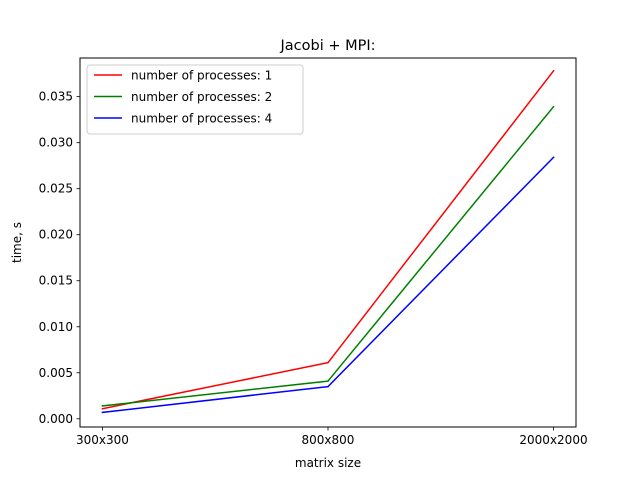  What do you see at coordinates (56, 97) in the screenshot?
I see `y-tick-label: 0.035` at bounding box center [56, 97].